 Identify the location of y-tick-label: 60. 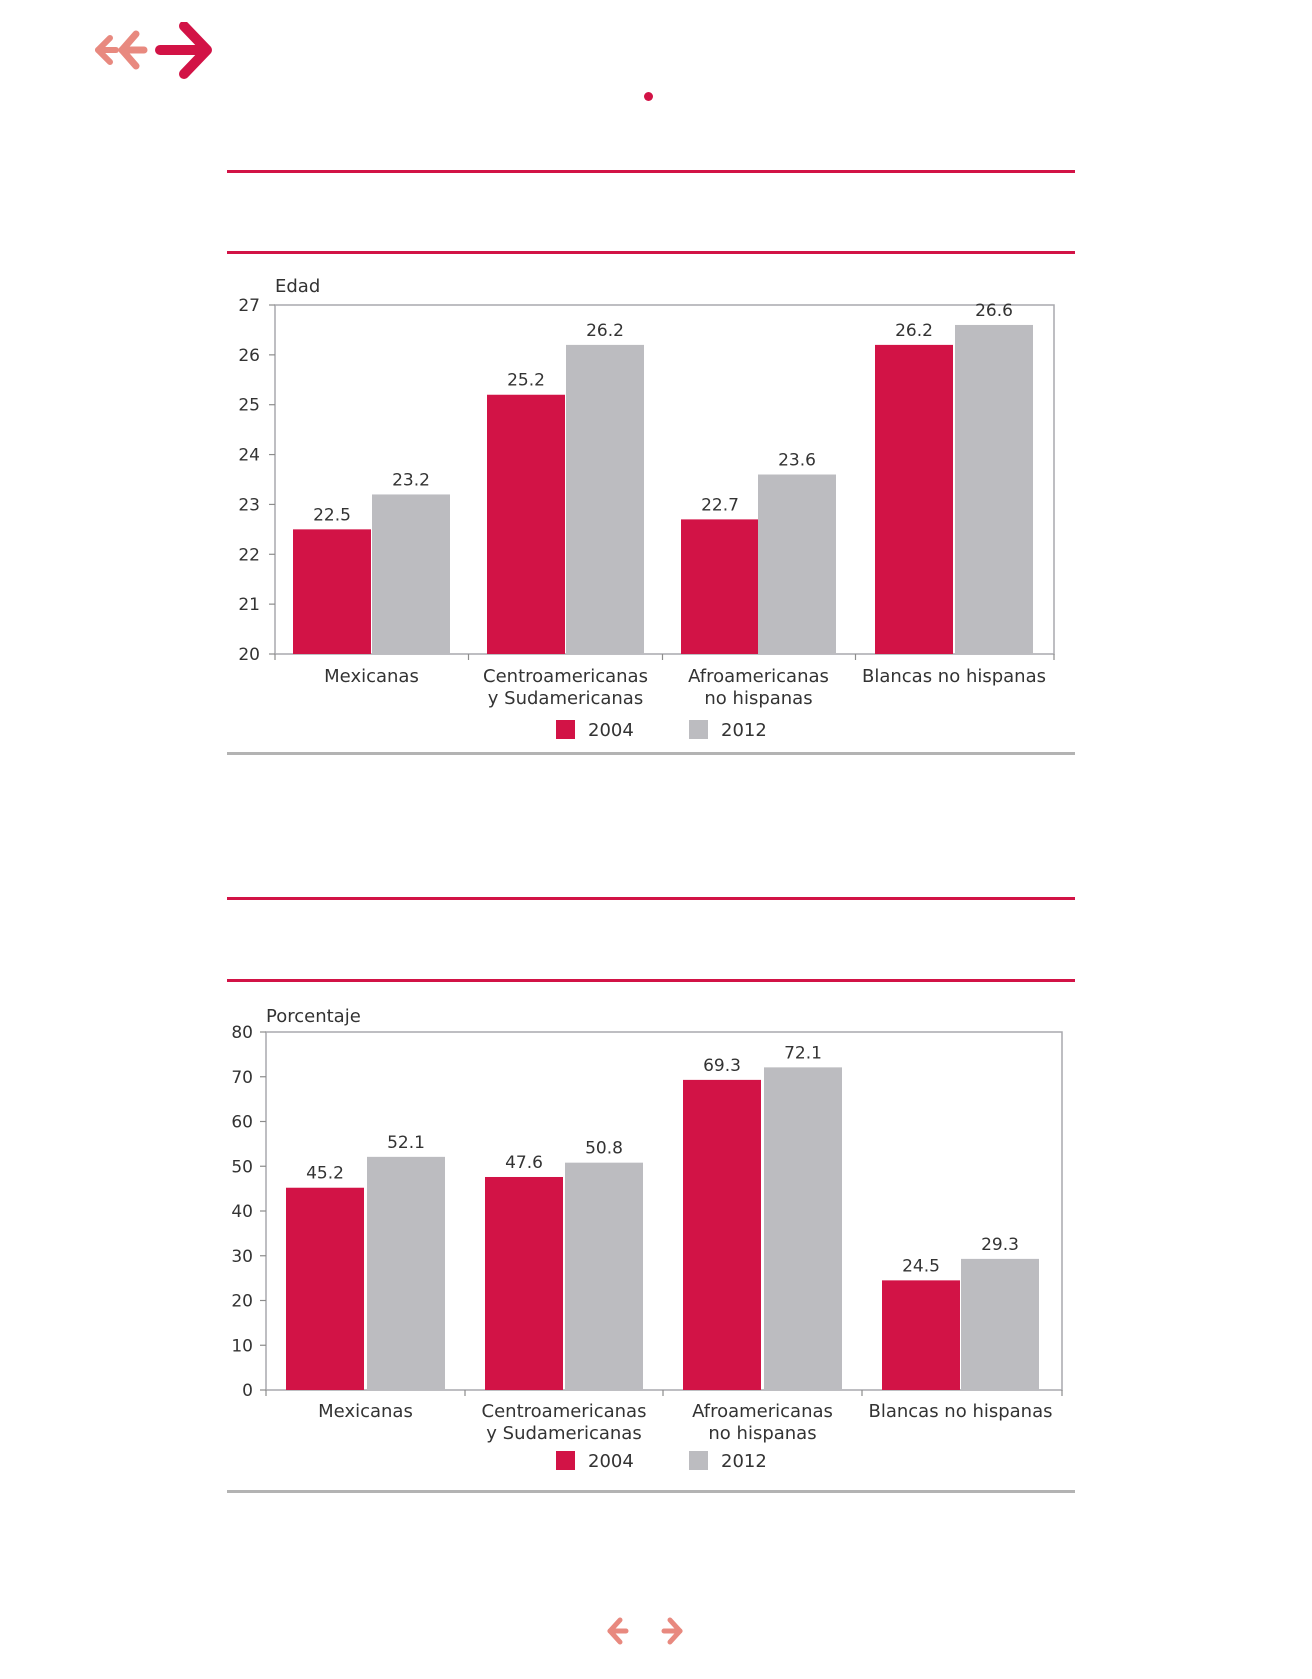
(242, 1123).